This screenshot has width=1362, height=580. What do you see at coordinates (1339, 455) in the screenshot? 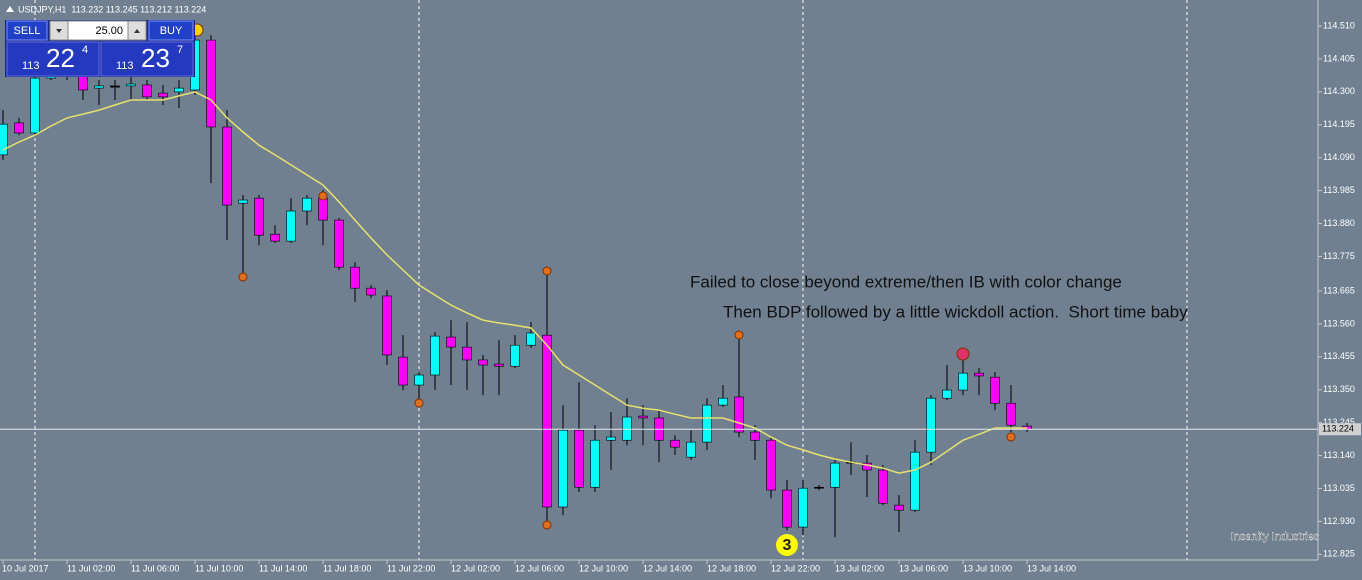
I see `y-tick-label: 113.140` at bounding box center [1339, 455].